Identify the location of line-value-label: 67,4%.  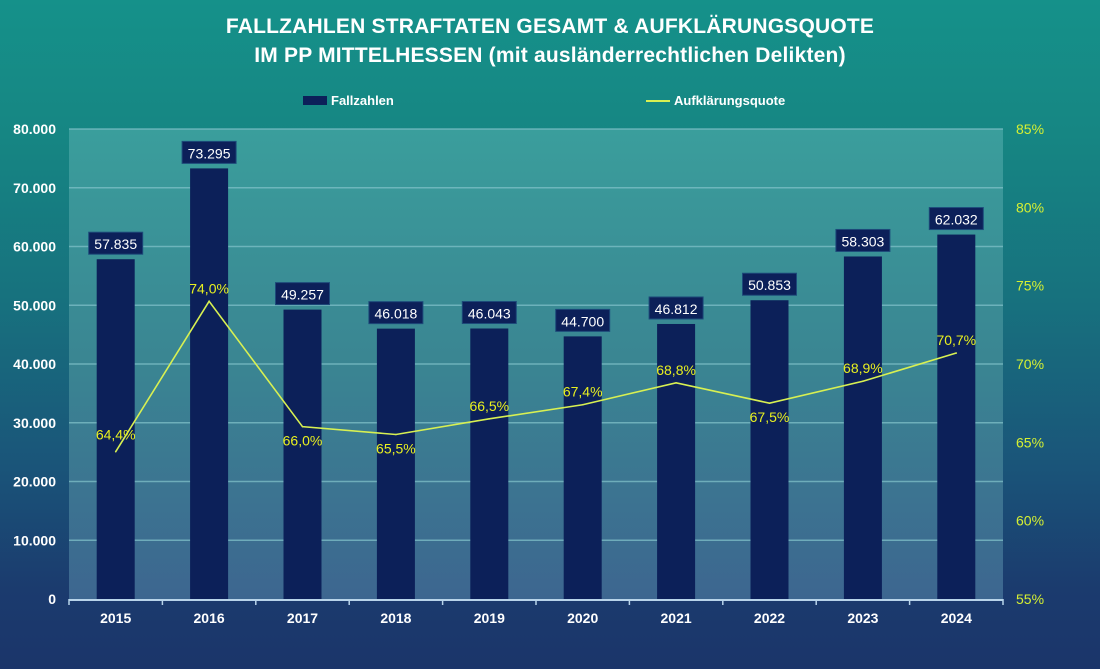
(583, 392).